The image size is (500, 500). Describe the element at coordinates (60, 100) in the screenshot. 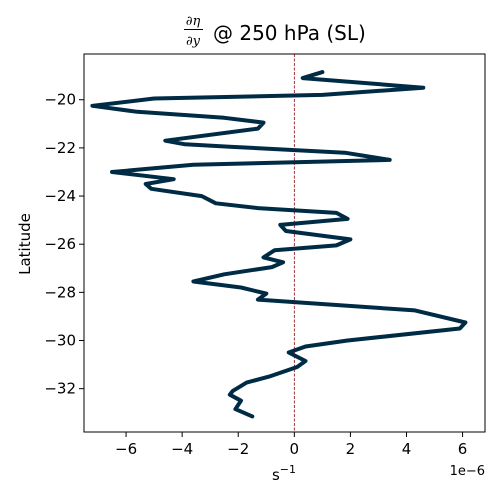

I see `y-tick-label: −20` at that location.